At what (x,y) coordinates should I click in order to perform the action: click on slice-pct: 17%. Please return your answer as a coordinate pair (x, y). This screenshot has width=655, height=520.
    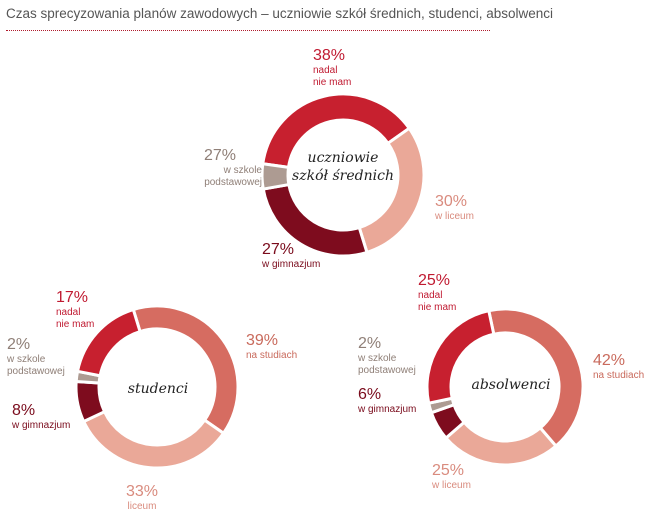
    Looking at the image, I should click on (72, 297).